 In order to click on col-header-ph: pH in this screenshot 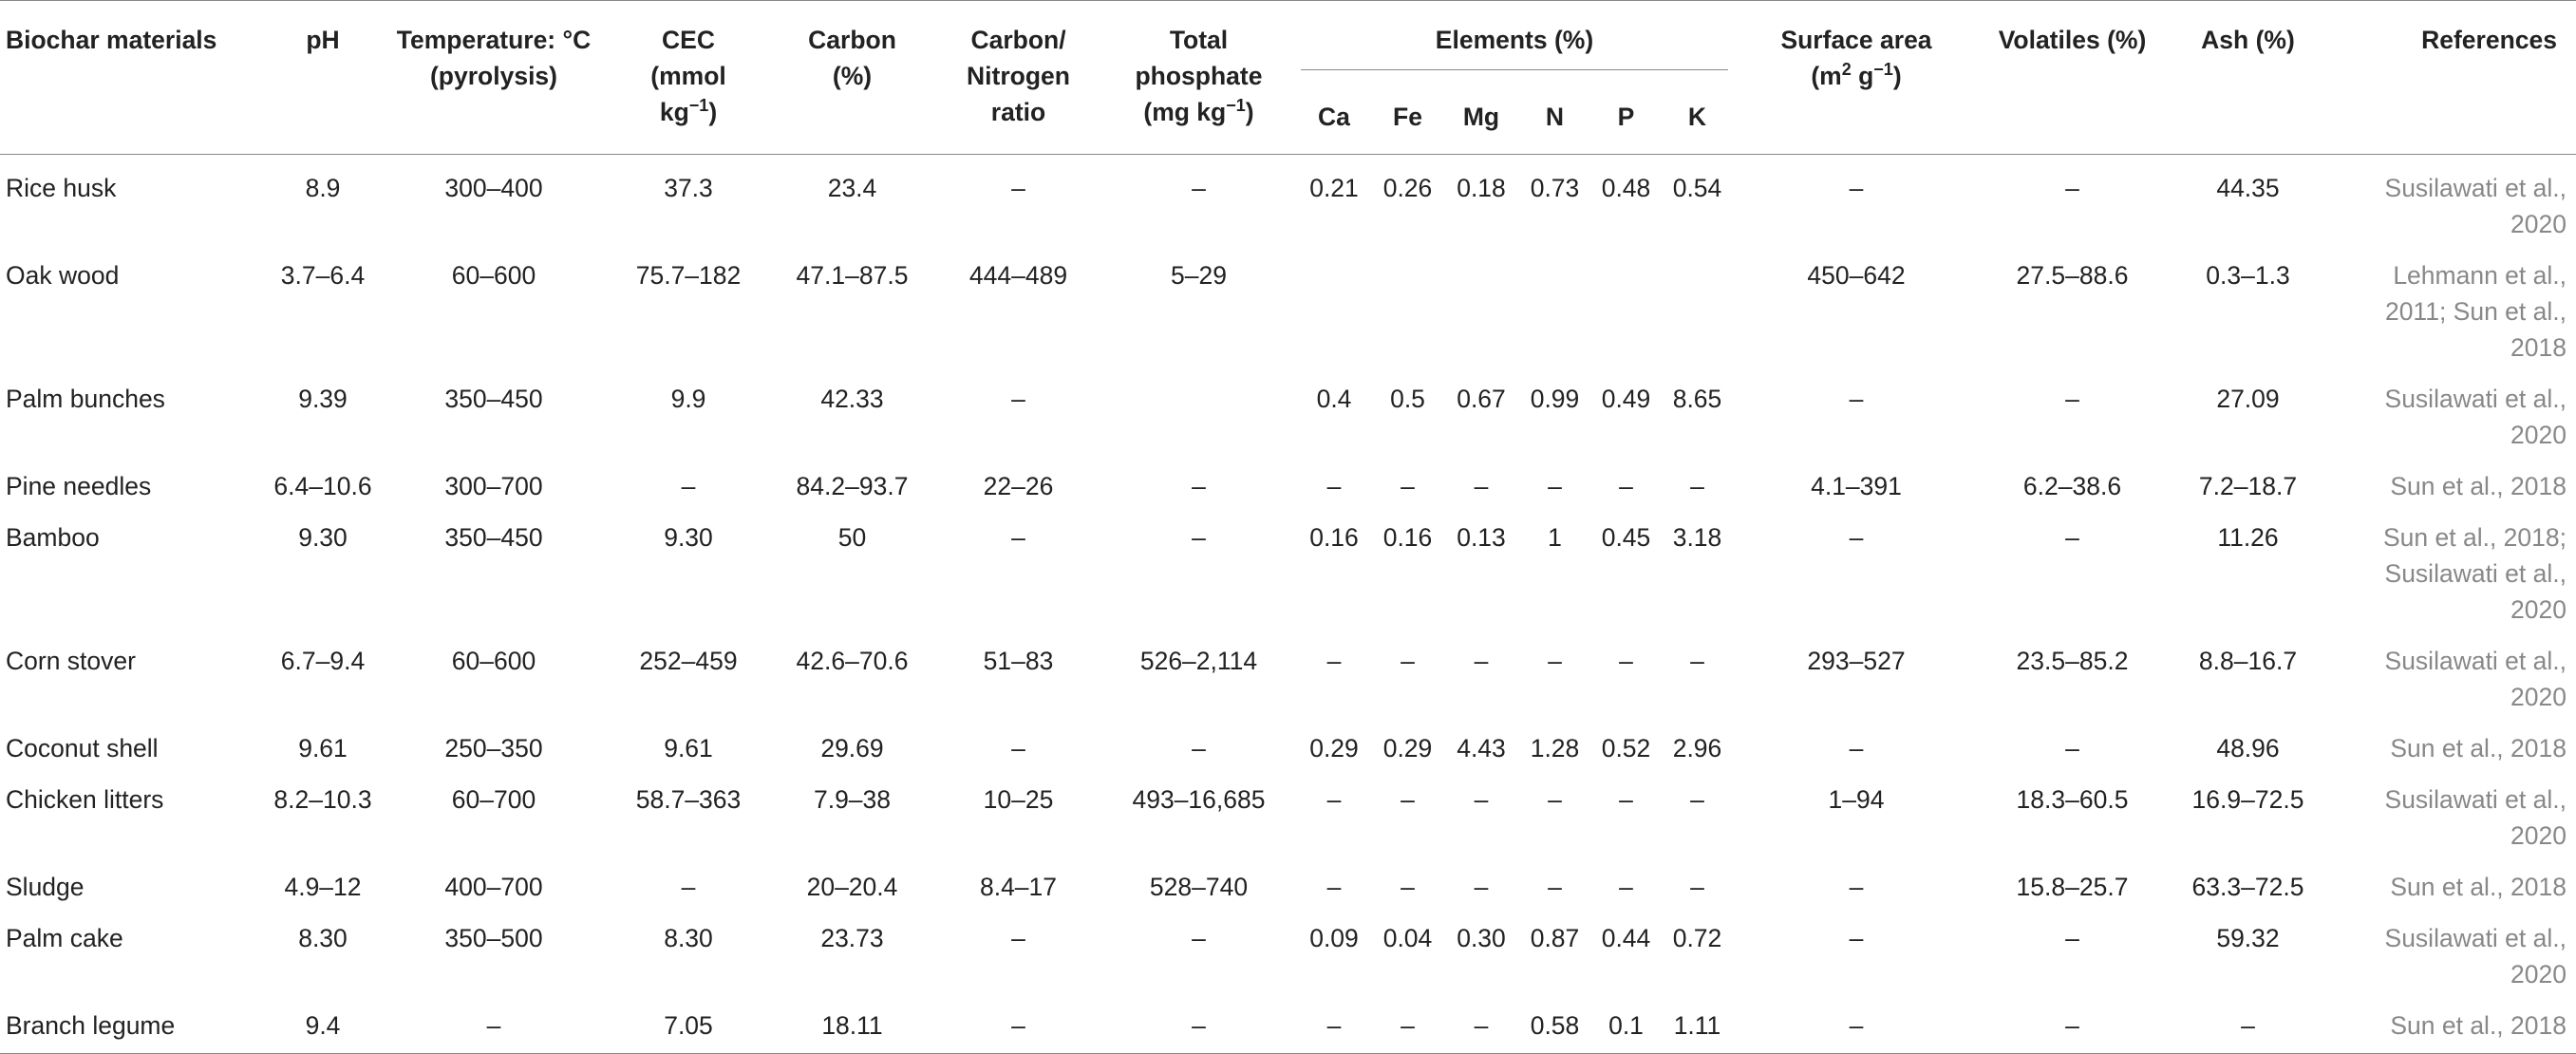, I will do `click(323, 40)`.